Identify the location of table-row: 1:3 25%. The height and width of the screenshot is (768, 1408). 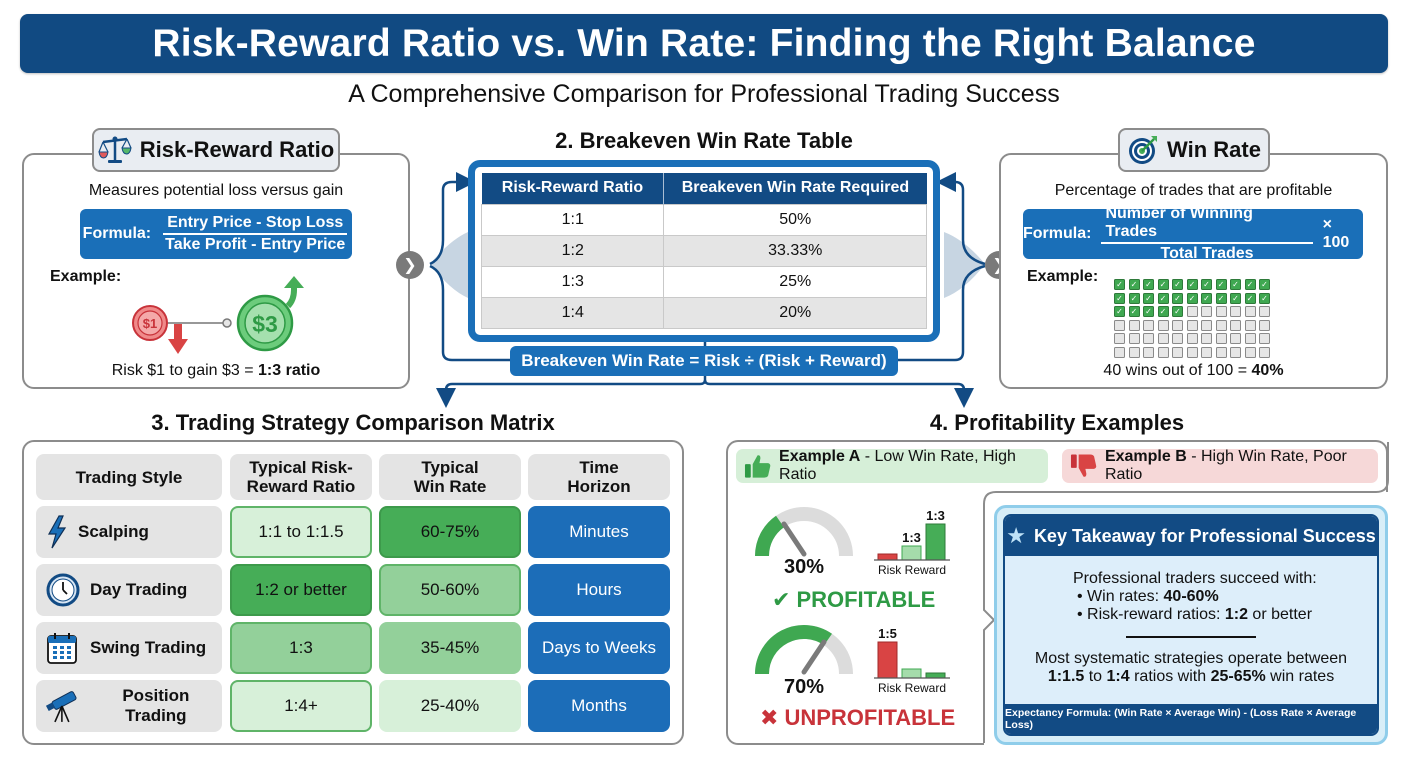
(703, 281).